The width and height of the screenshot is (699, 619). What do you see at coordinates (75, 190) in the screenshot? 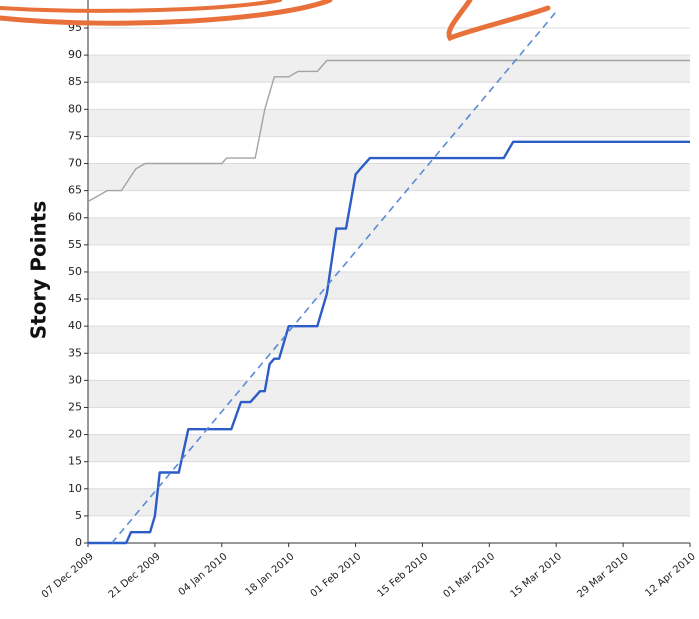
I see `y-tick-label: 65` at bounding box center [75, 190].